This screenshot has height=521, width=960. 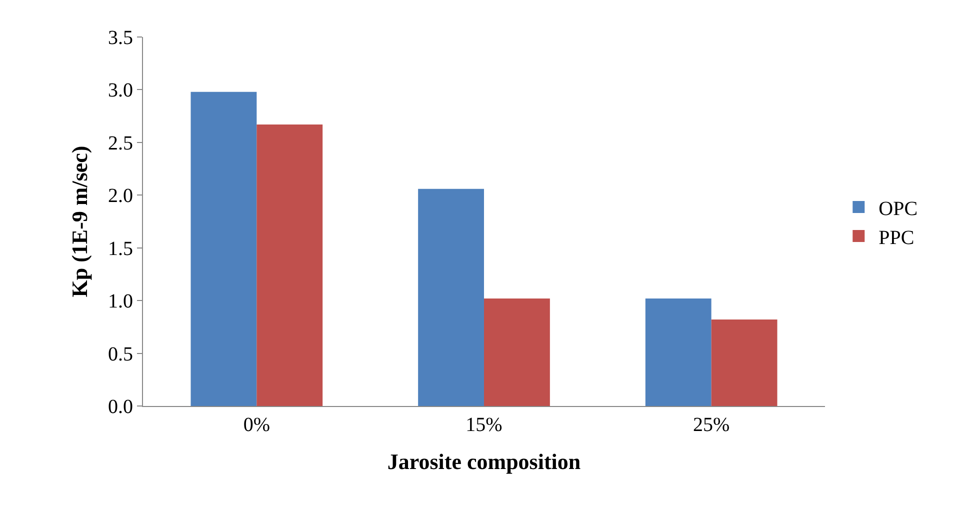 I want to click on y-tick-label: 2.0, so click(x=120, y=196).